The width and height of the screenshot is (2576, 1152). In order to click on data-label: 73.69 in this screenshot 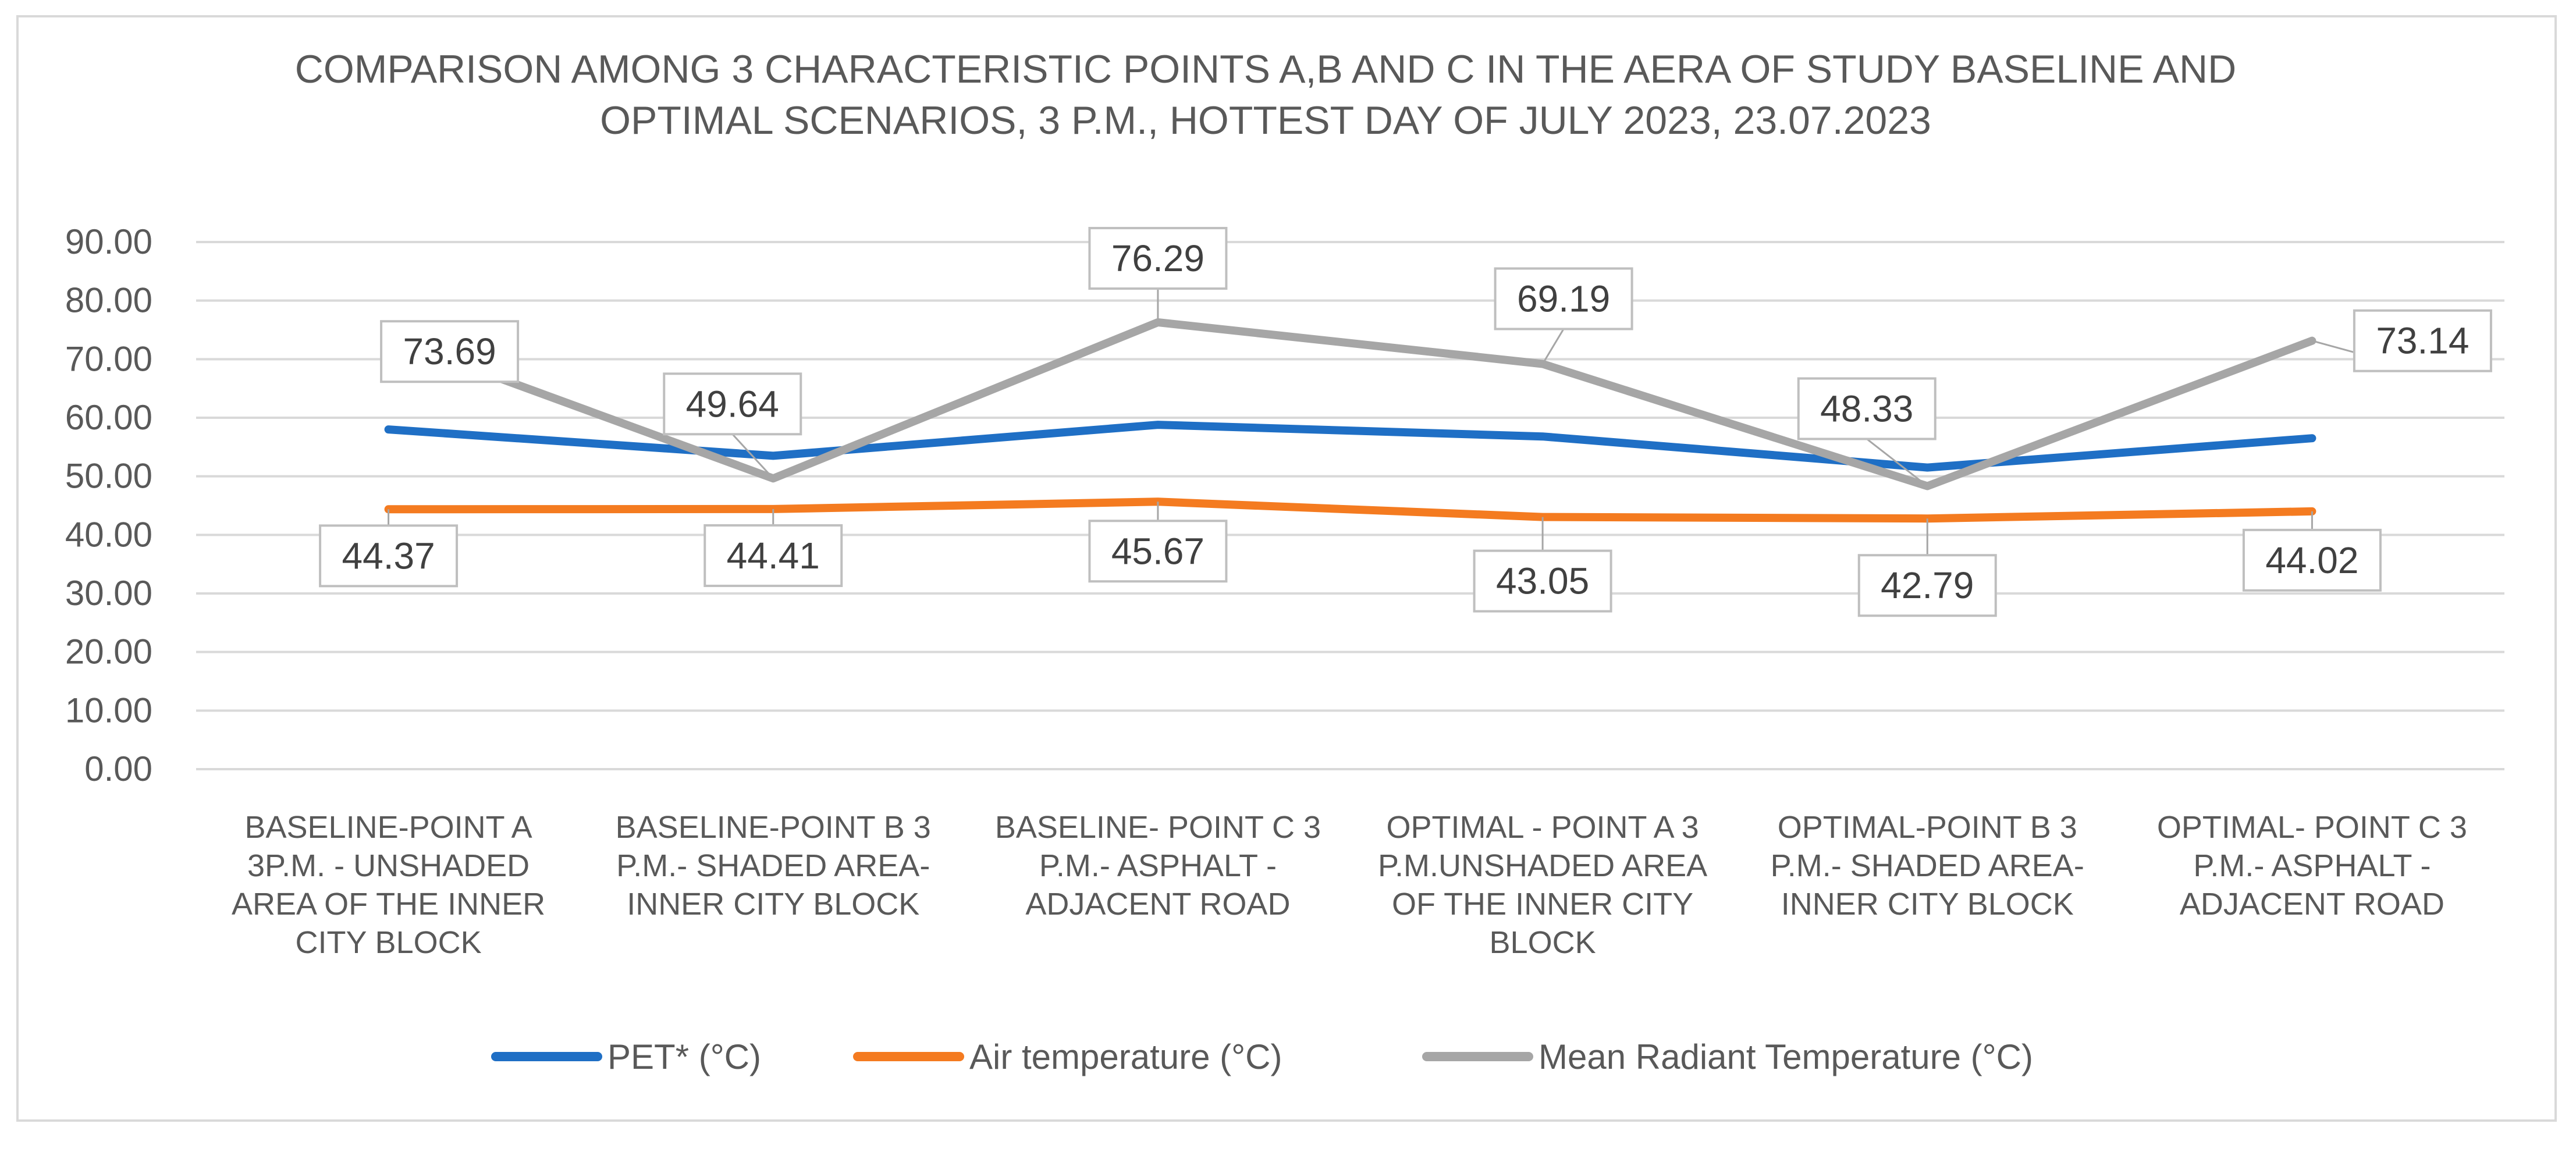, I will do `click(449, 351)`.